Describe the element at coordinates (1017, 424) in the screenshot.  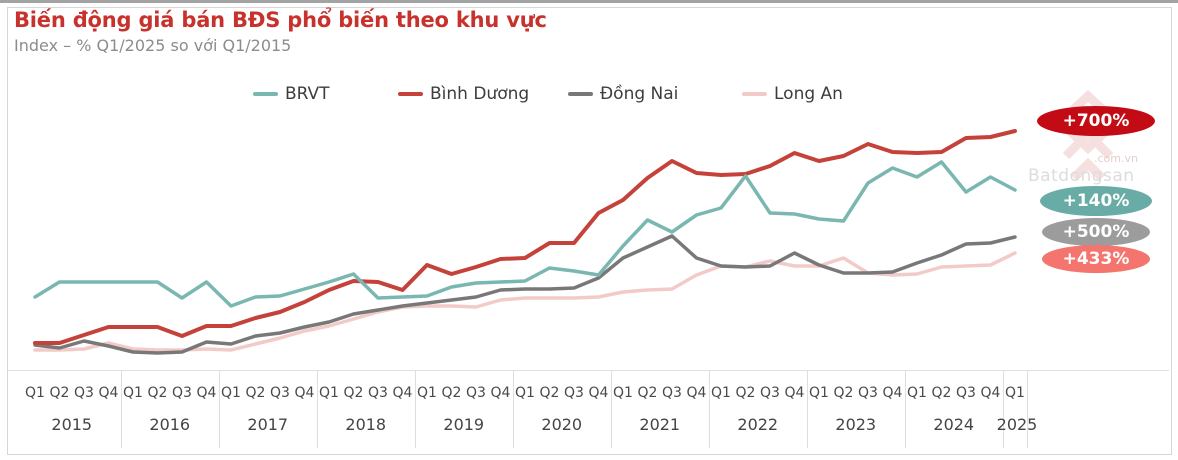
I see `year-tick-label: 2025` at that location.